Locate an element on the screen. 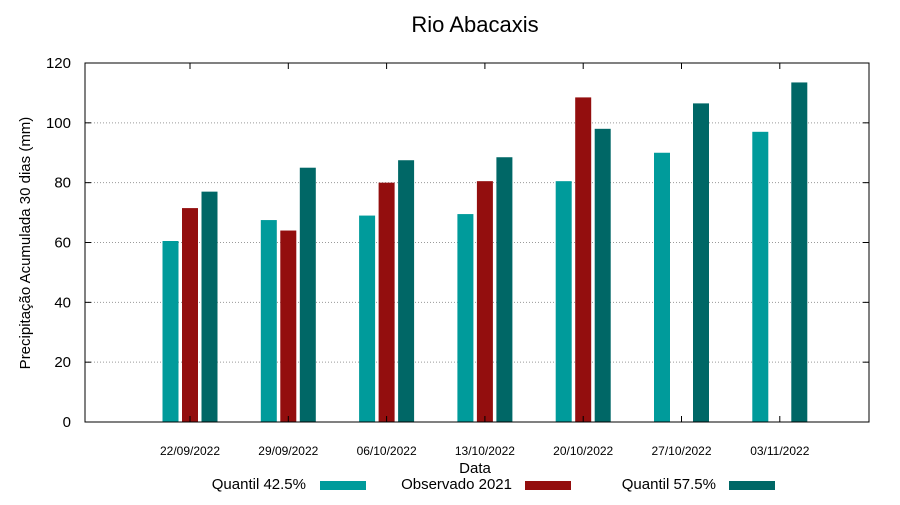 This screenshot has height=505, width=900. y-tick-label: 20 is located at coordinates (62, 362).